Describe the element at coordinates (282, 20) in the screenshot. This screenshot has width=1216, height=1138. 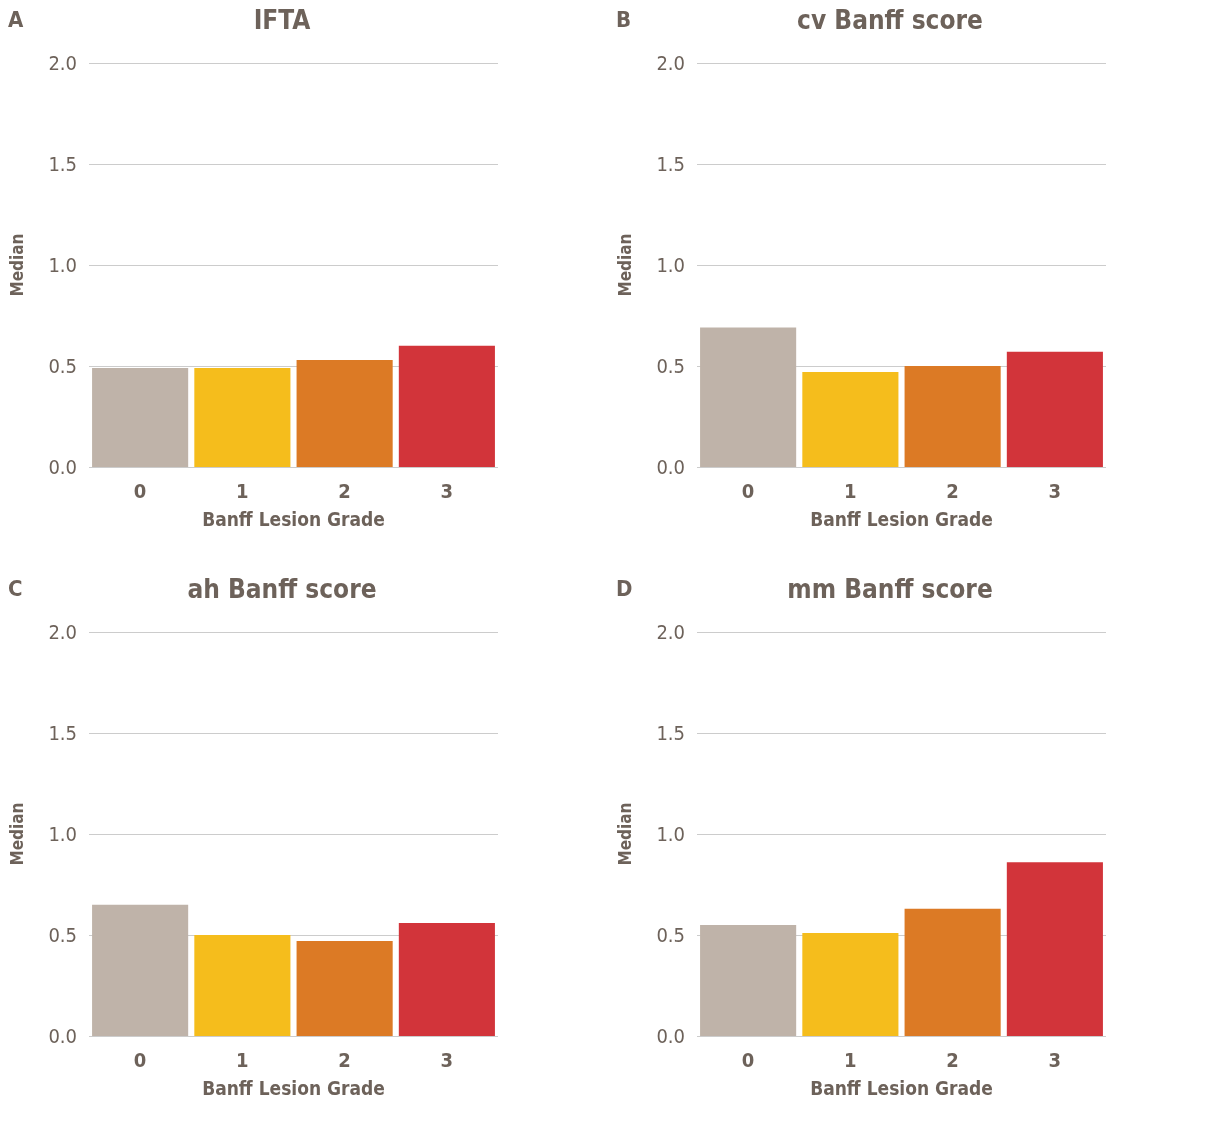
I see `chart-title: IFTA` at that location.